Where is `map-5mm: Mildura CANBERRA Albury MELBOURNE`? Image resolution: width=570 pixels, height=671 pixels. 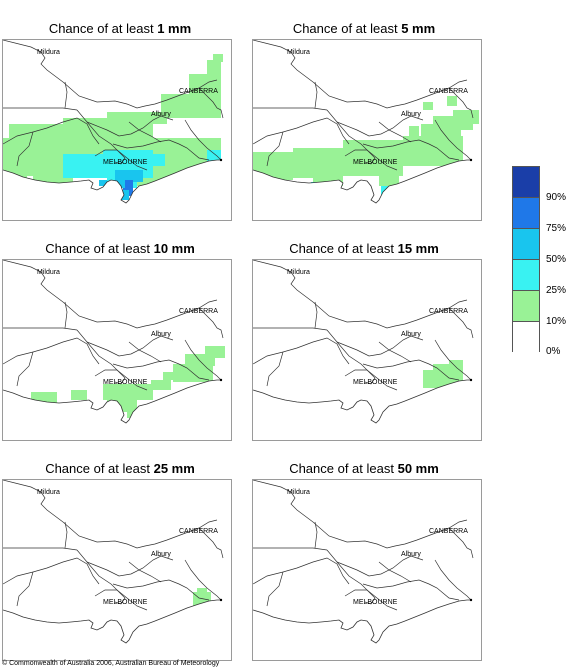 map-5mm: Mildura CANBERRA Albury MELBOURNE is located at coordinates (367, 130).